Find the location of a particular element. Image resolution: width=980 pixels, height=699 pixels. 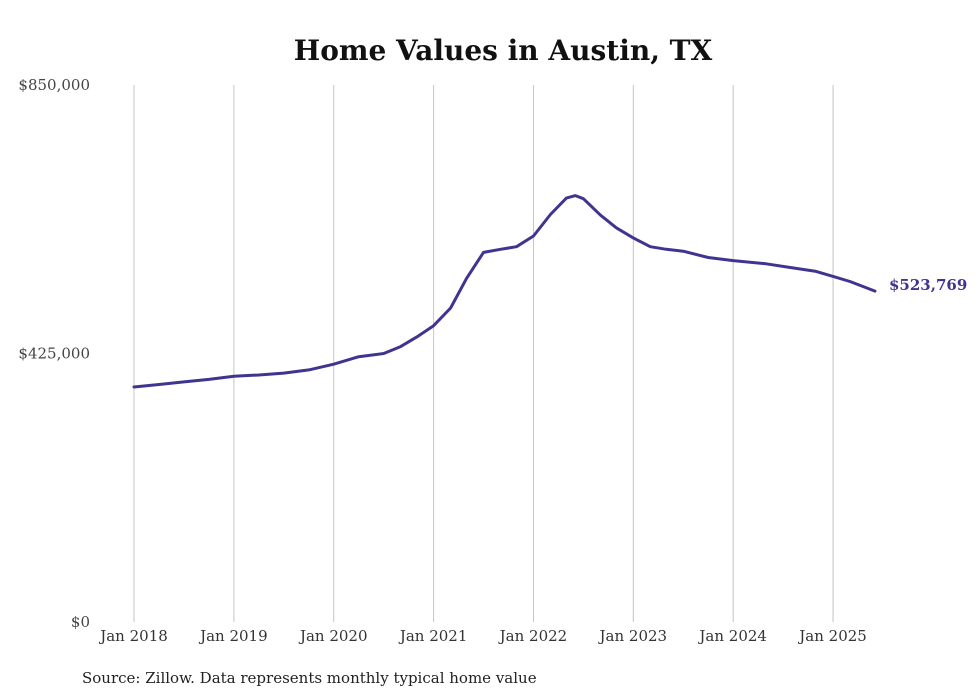

x-tick-label: Jan 2018 is located at coordinates (133, 636).